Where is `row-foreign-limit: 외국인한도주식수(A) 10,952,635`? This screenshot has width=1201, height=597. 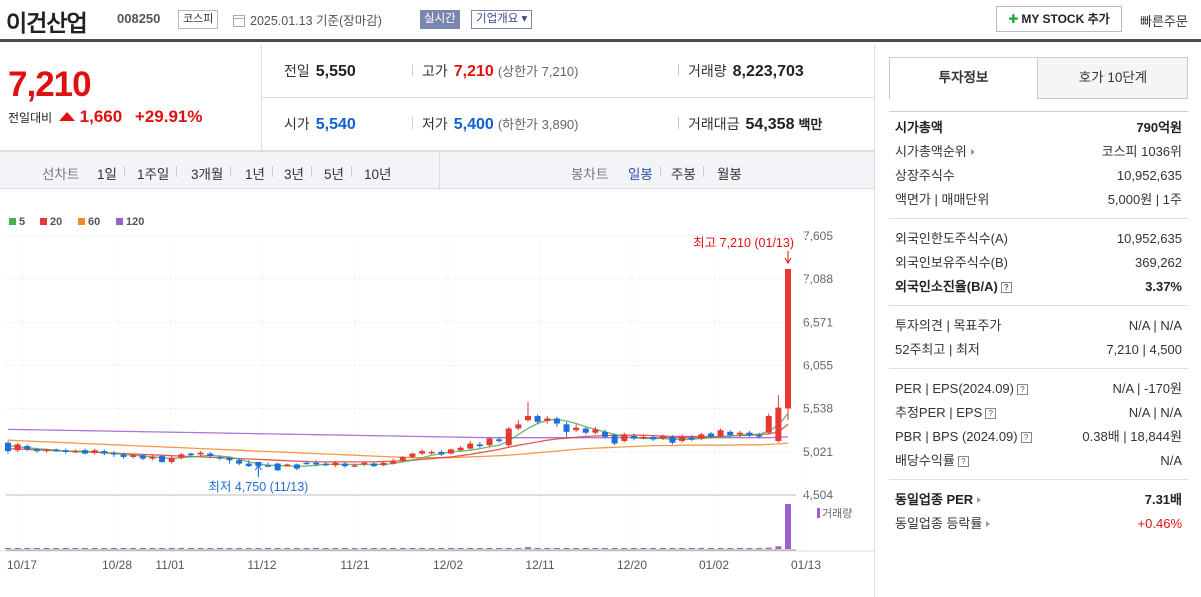 row-foreign-limit: 외국인한도주식수(A) 10,952,635 is located at coordinates (1038, 239).